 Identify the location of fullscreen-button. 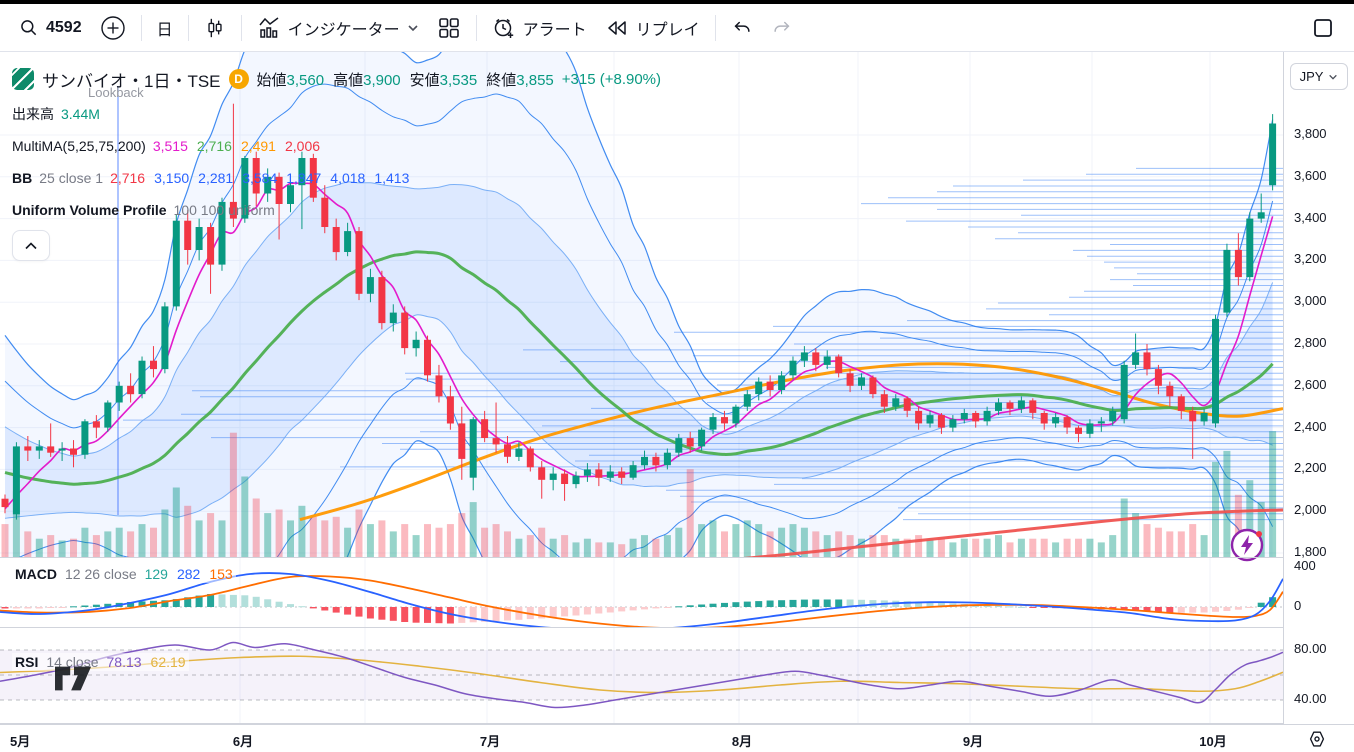
(1323, 28).